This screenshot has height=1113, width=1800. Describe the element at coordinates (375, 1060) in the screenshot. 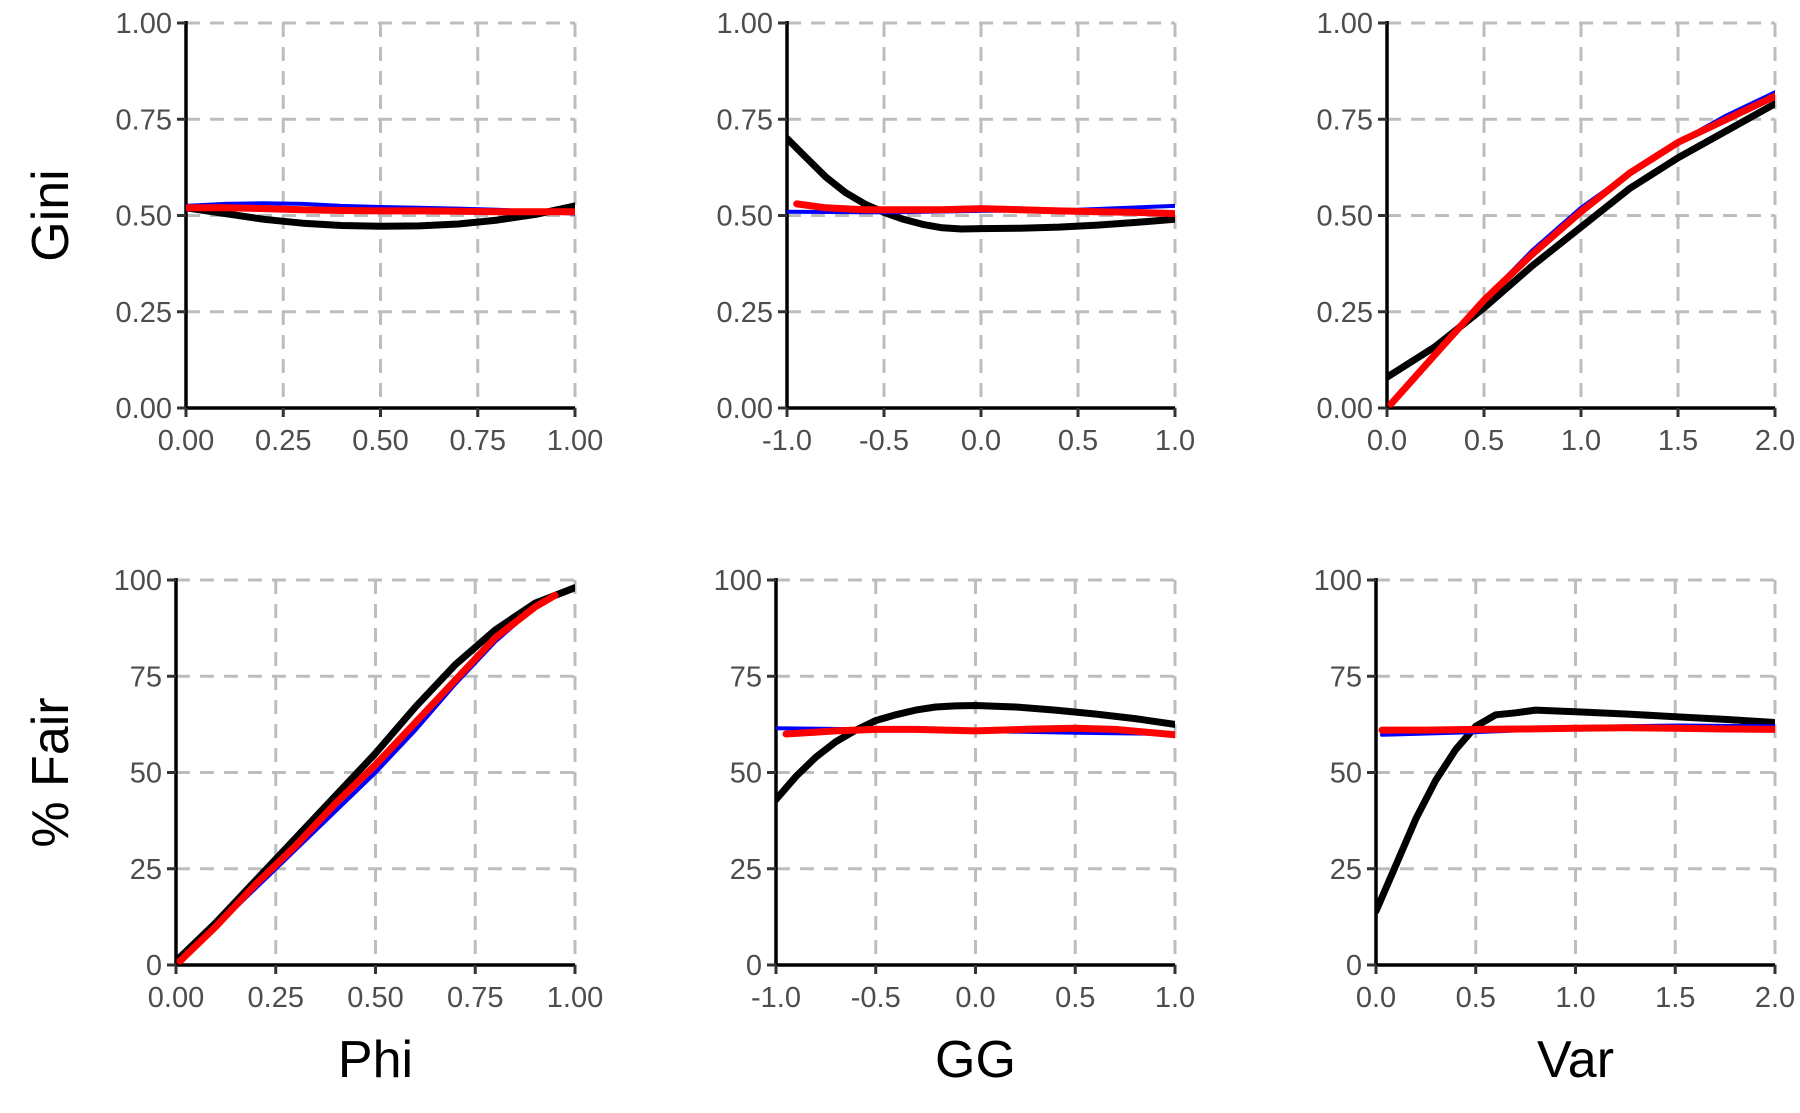

I see `x-axis-title: Phi` at that location.